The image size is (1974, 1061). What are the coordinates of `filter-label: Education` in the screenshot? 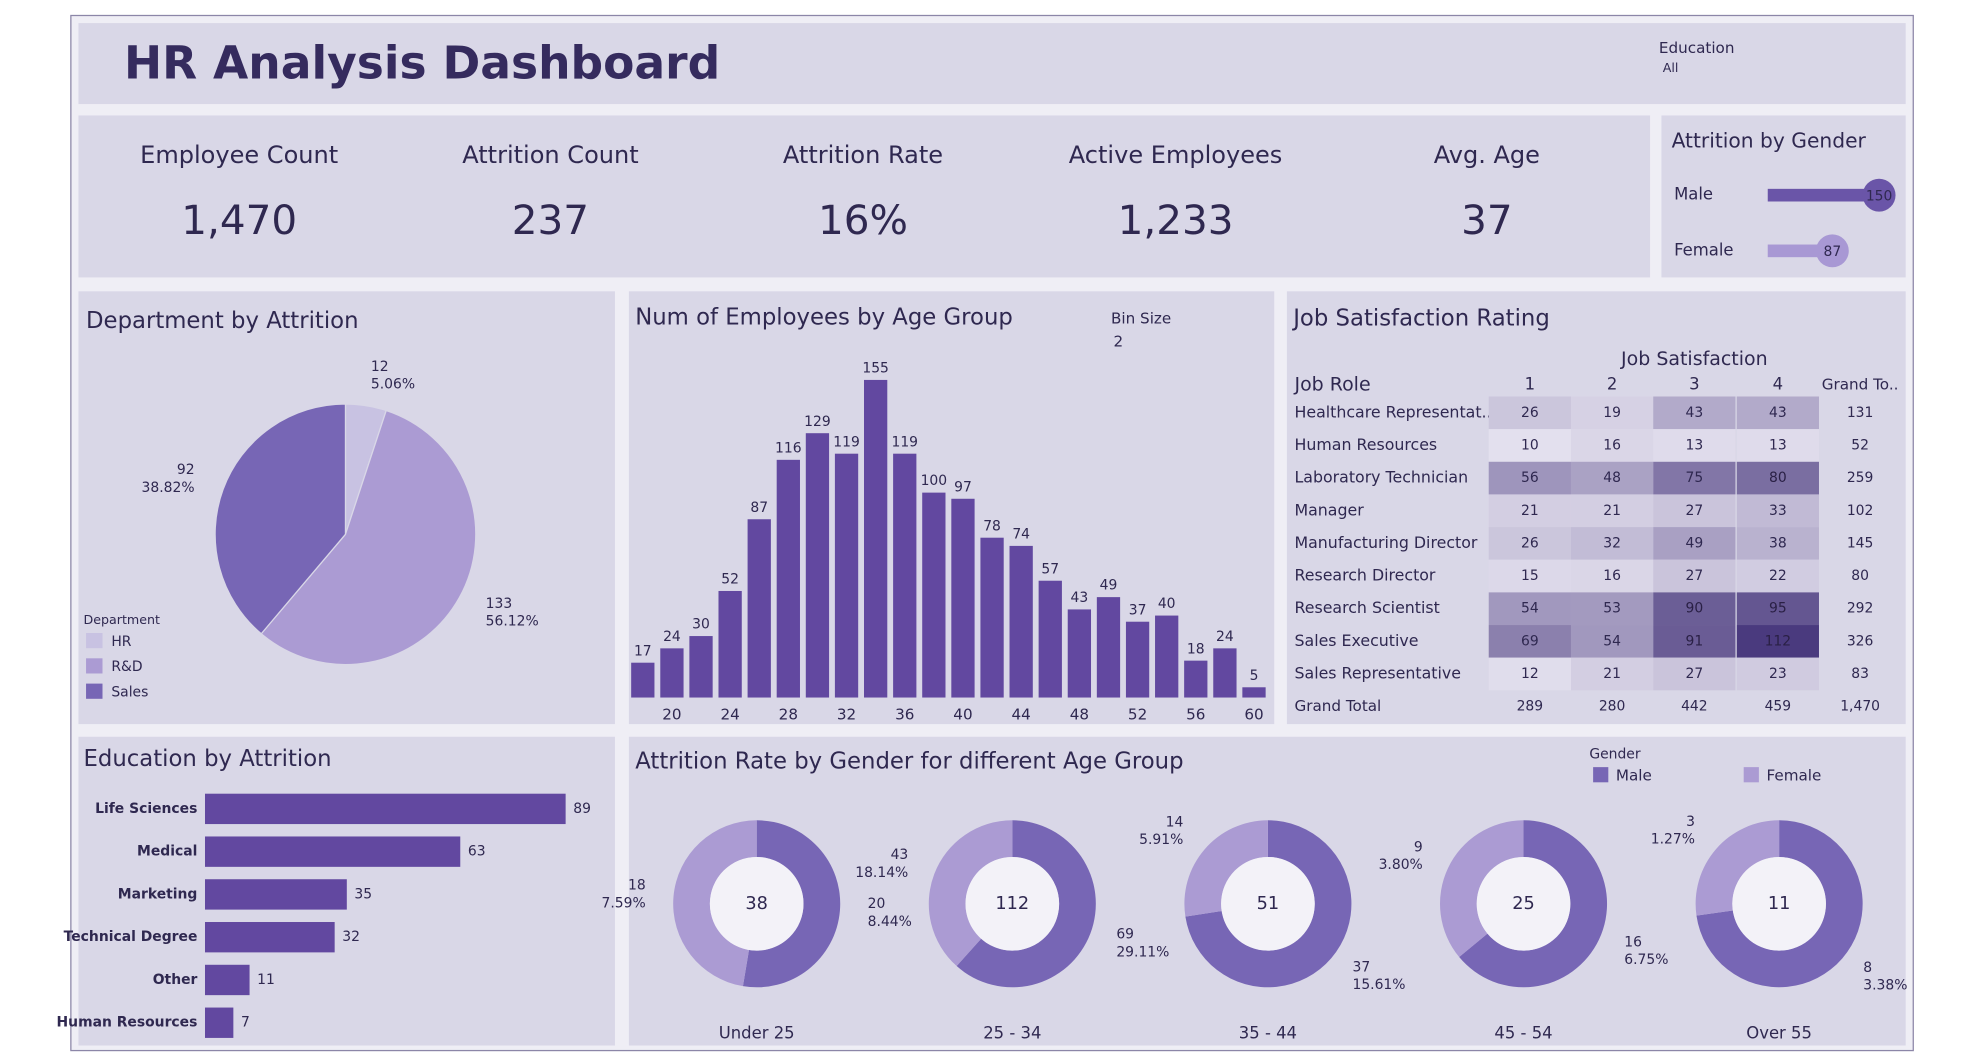 It's located at (1697, 48).